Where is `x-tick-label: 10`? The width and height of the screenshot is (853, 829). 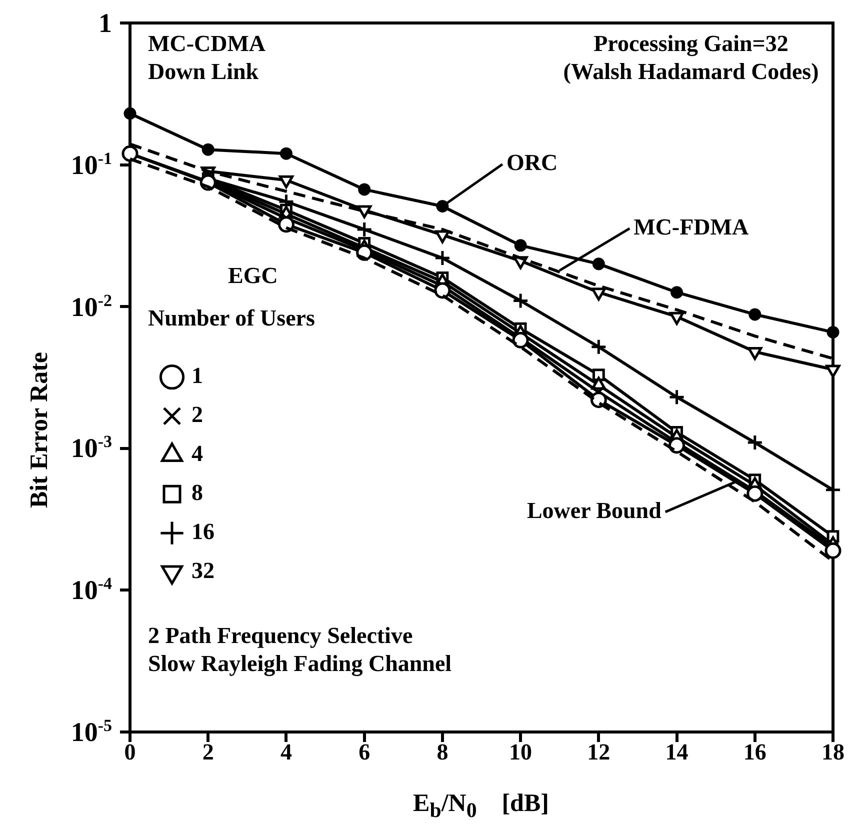
x-tick-label: 10 is located at coordinates (520, 751).